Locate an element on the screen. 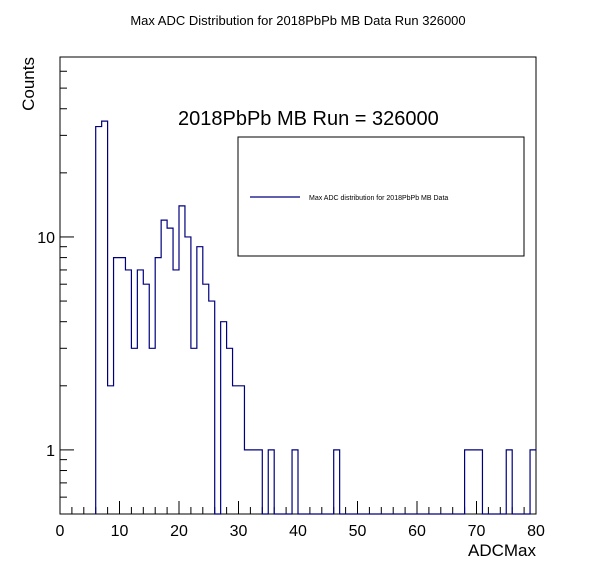 The image size is (596, 572). x-tick-label: 70 is located at coordinates (477, 531).